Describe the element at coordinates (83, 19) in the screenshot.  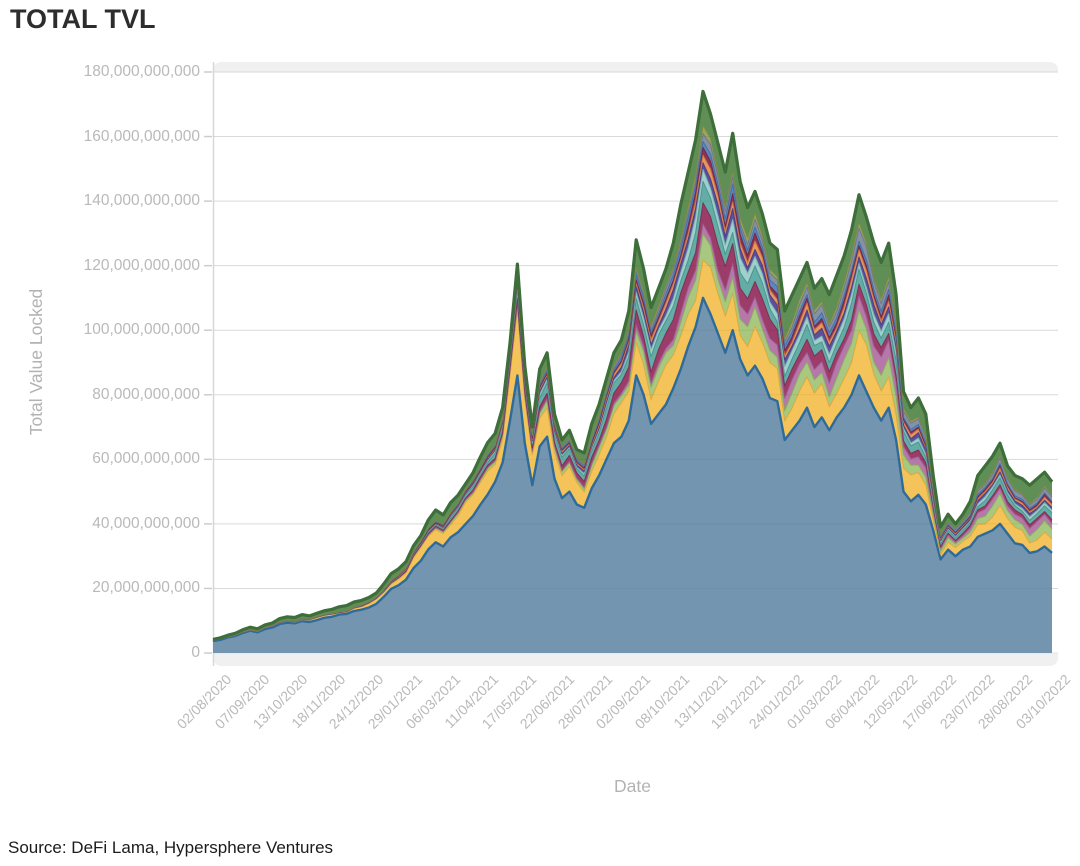
I see `page-title: TOTAL TVL` at that location.